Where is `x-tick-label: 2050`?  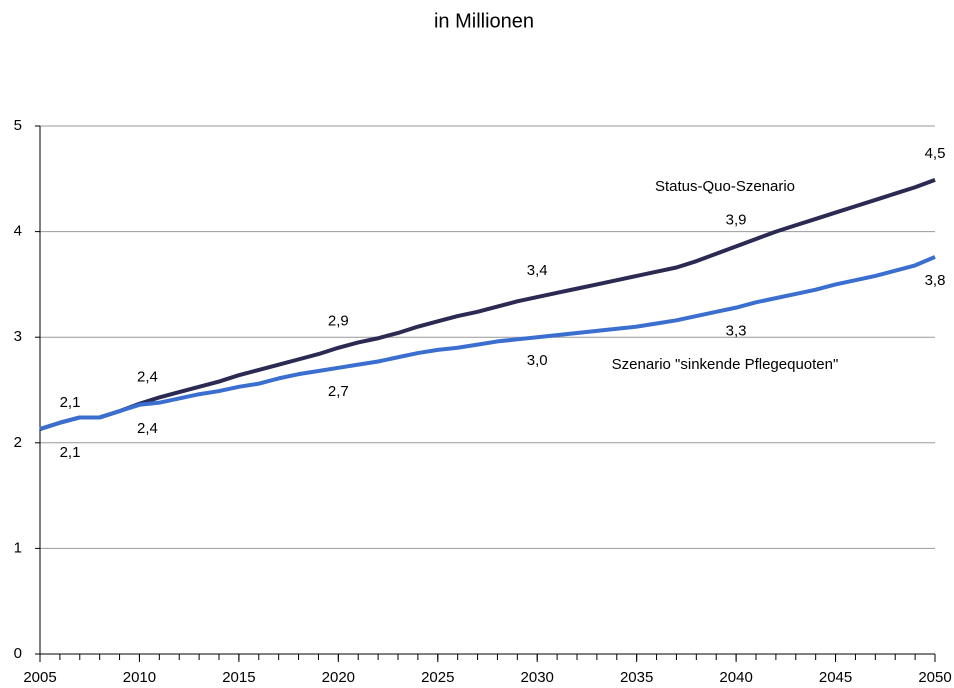
x-tick-label: 2050 is located at coordinates (934, 677).